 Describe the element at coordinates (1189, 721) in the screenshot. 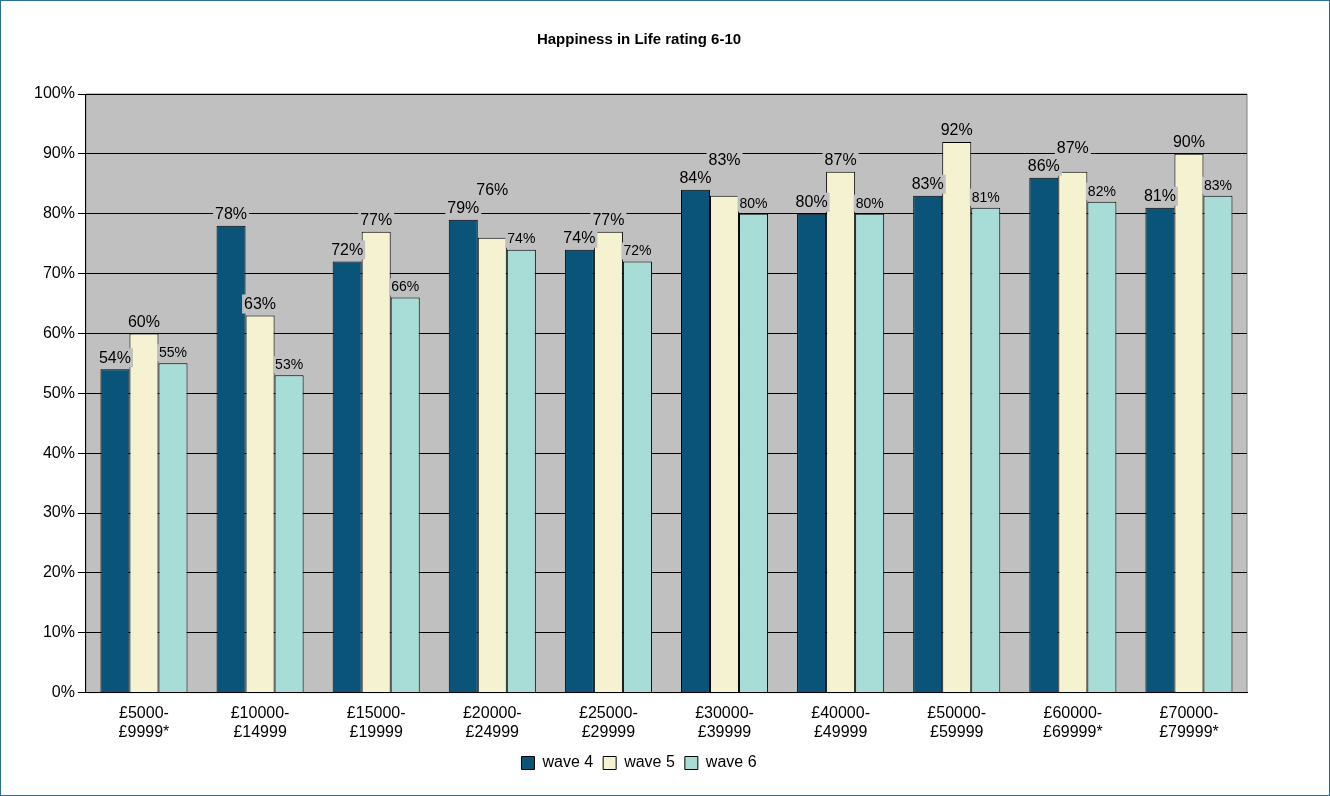

I see `x-tick-label: £70000-£79999*` at that location.